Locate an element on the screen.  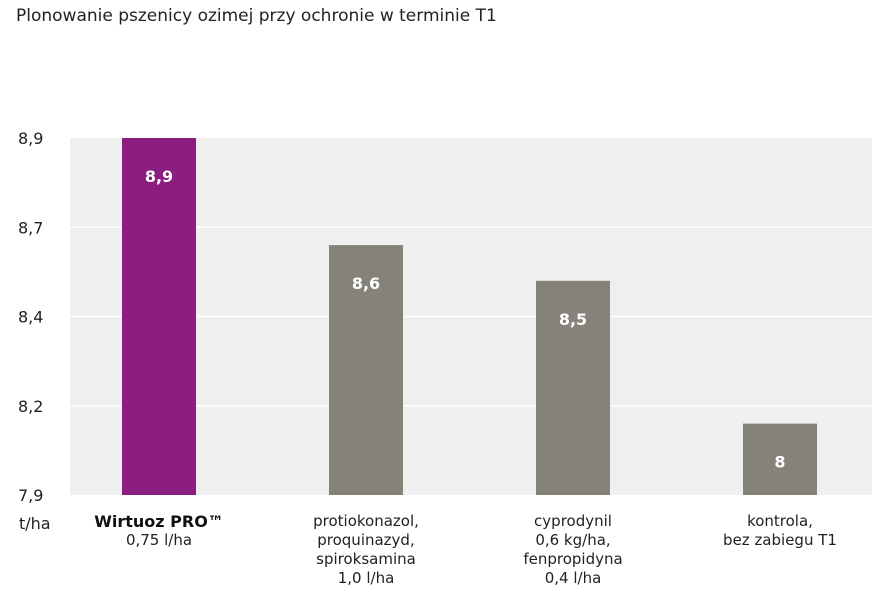
category-label: Wirtuoz PRO™ 0,75 l/ha is located at coordinates (159, 531).